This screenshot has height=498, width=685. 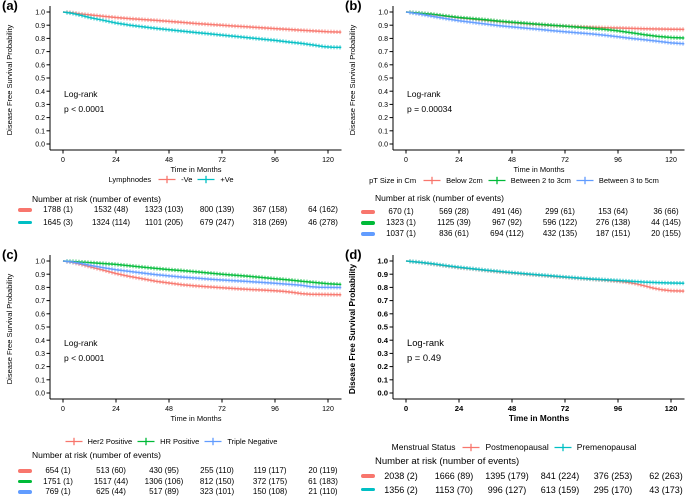 I want to click on risk-count-cell: 44 (145), so click(x=666, y=222).